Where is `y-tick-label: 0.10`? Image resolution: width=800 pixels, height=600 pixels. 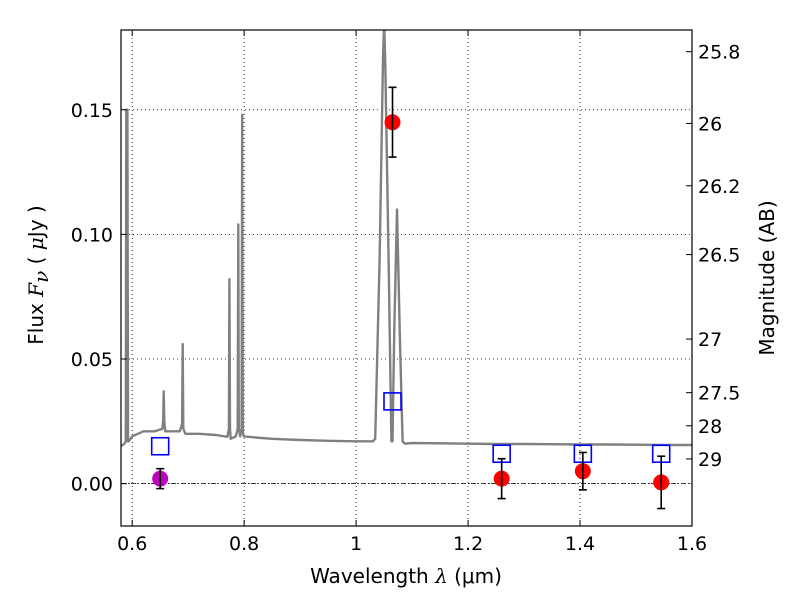
y-tick-label: 0.10 is located at coordinates (92, 235).